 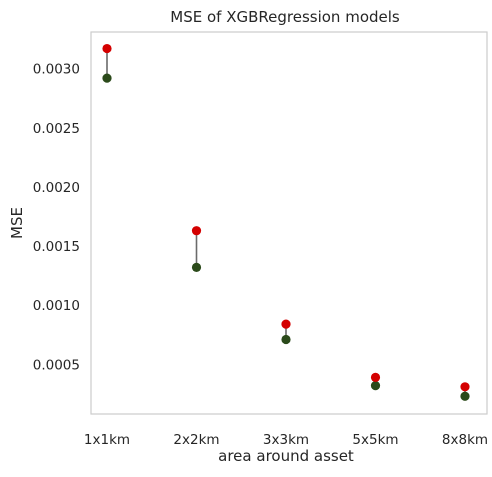 I want to click on y-tick-label: 0.0010, so click(x=56, y=306).